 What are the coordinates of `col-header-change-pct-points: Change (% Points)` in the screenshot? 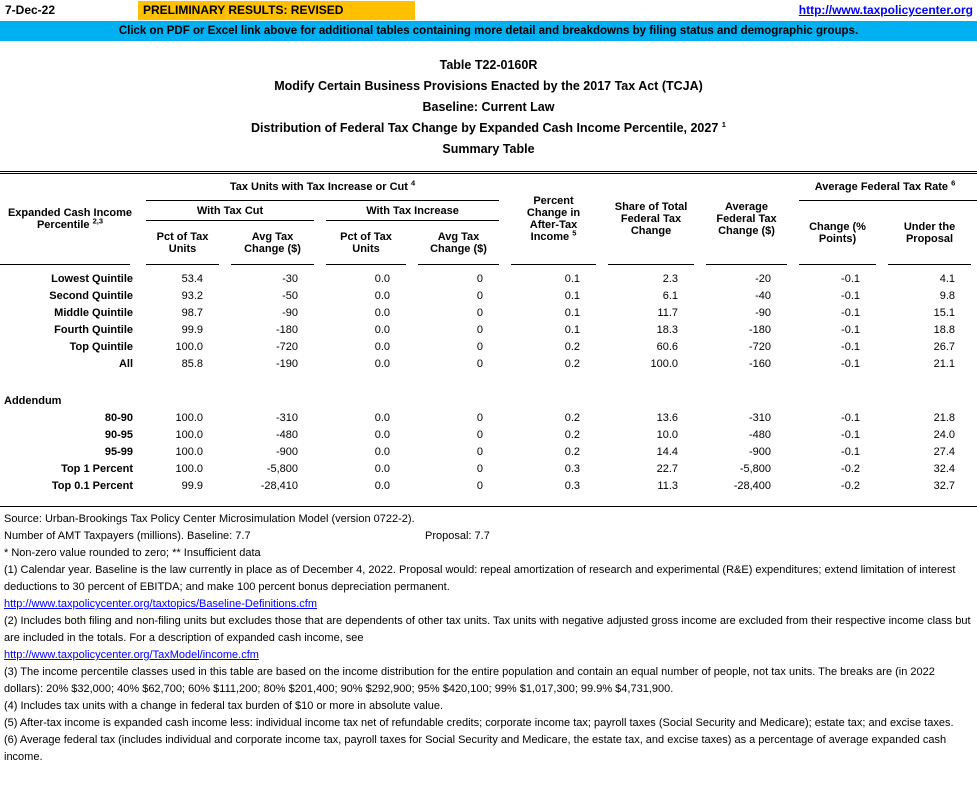 It's located at (837, 233).